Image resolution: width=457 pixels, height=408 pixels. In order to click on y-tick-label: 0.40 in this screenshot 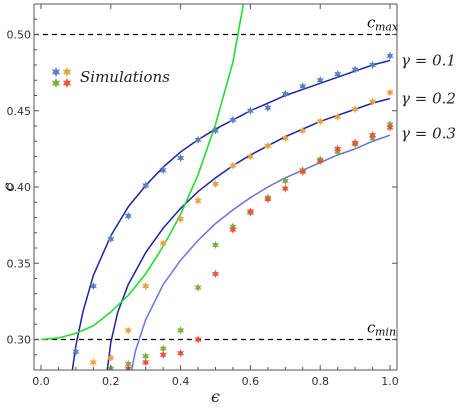, I will do `click(19, 187)`.